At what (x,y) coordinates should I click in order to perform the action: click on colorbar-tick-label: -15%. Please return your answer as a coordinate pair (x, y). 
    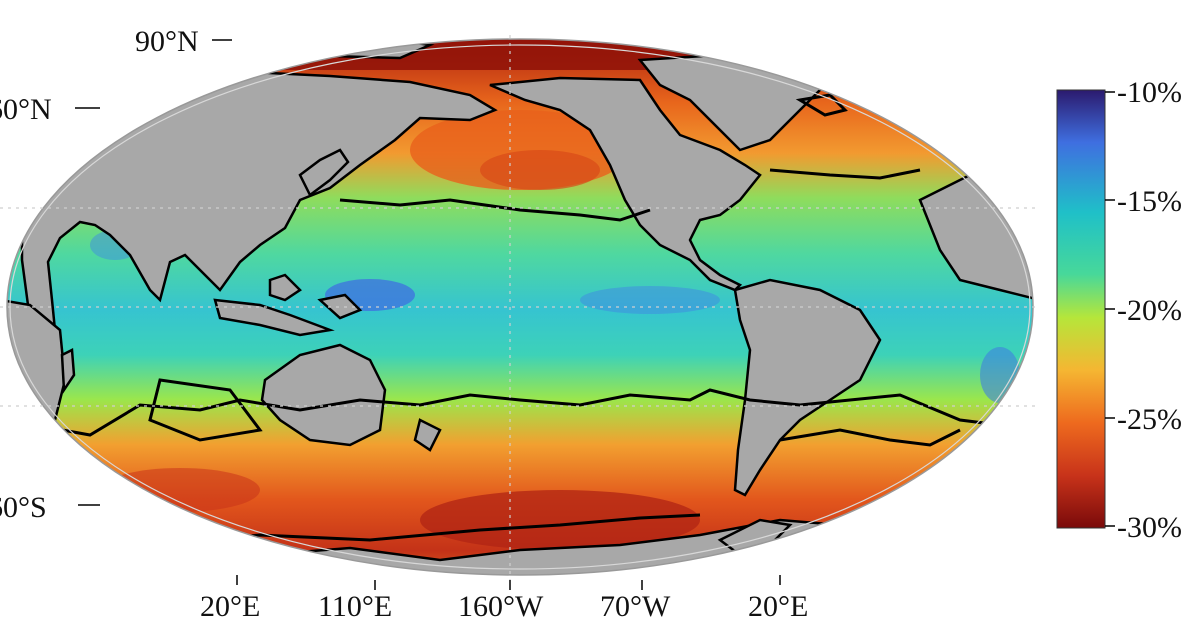
    Looking at the image, I should click on (1149, 201).